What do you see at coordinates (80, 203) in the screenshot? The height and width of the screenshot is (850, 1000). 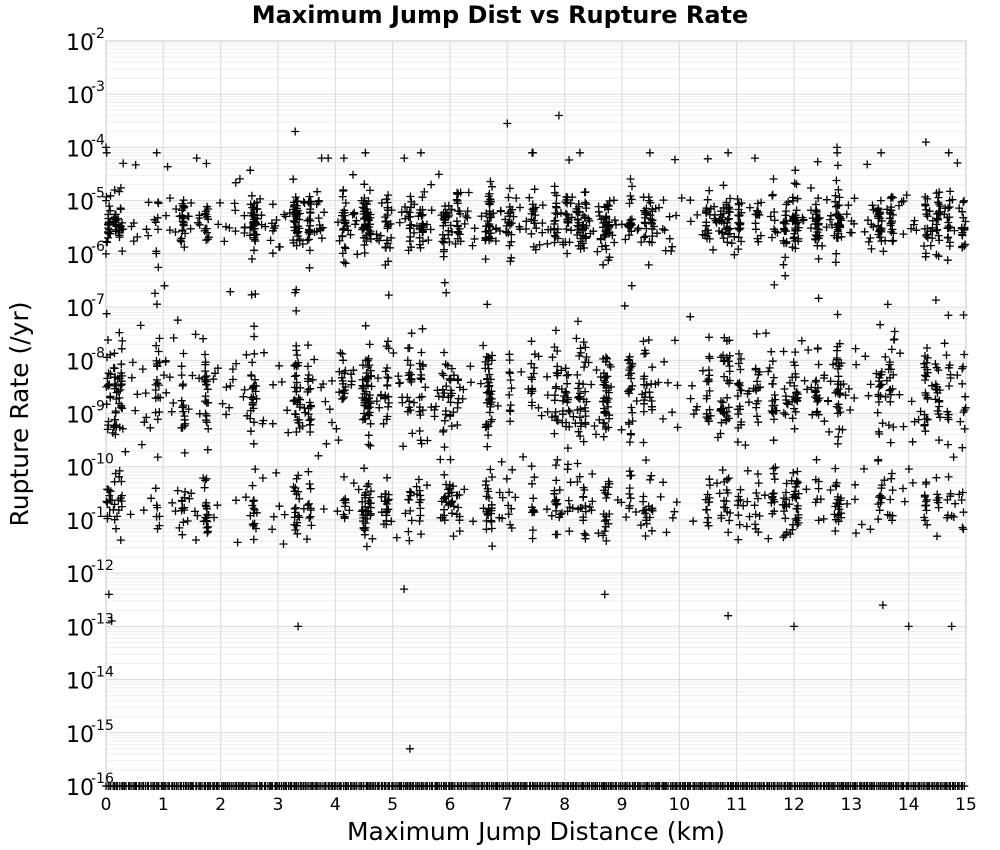 I see `y-tick-base: 10` at bounding box center [80, 203].